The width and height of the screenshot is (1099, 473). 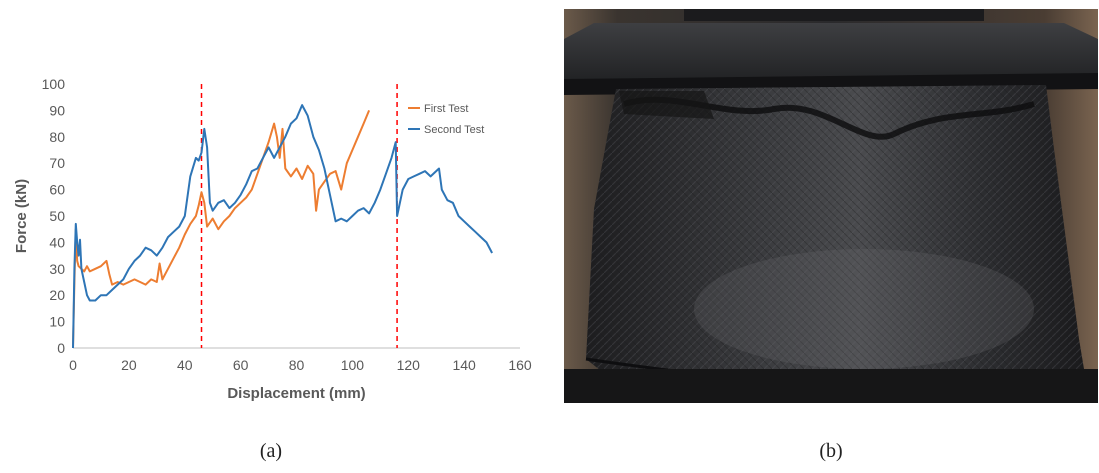 I want to click on x-tick-label: 40, so click(x=185, y=365).